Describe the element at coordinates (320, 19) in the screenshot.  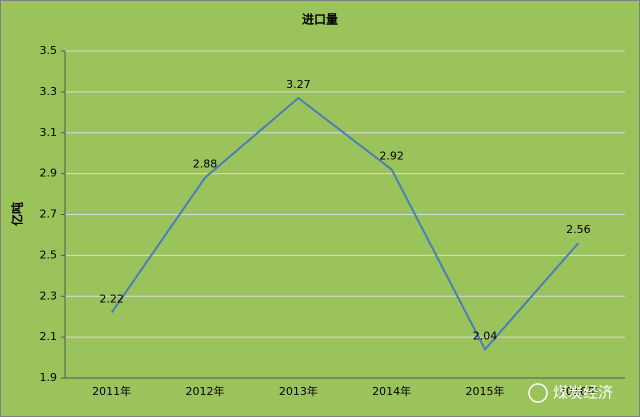
I see `chart-title: 进口量` at that location.